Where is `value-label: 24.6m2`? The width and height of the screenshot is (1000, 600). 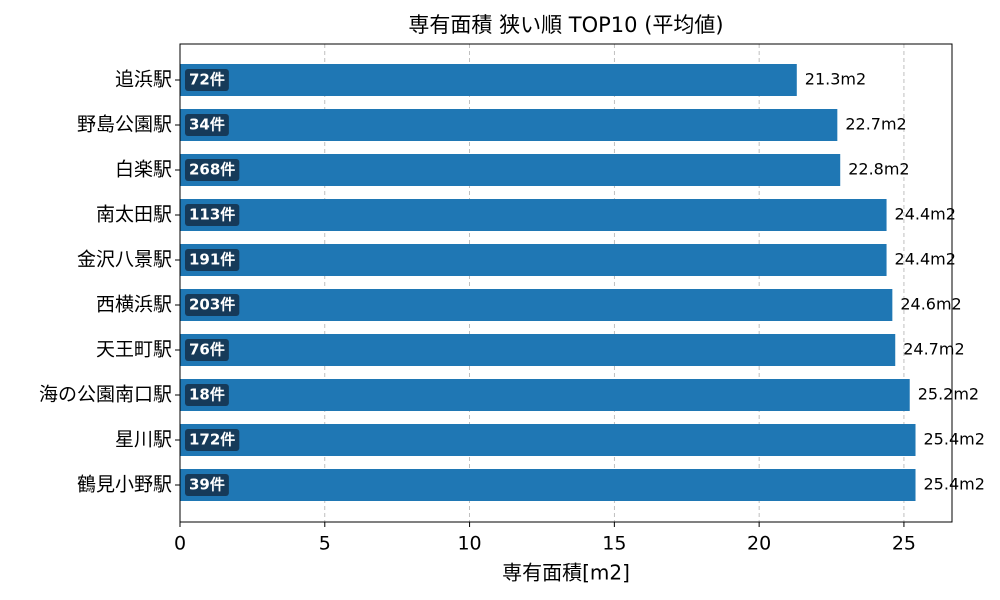 value-label: 24.6m2 is located at coordinates (930, 304).